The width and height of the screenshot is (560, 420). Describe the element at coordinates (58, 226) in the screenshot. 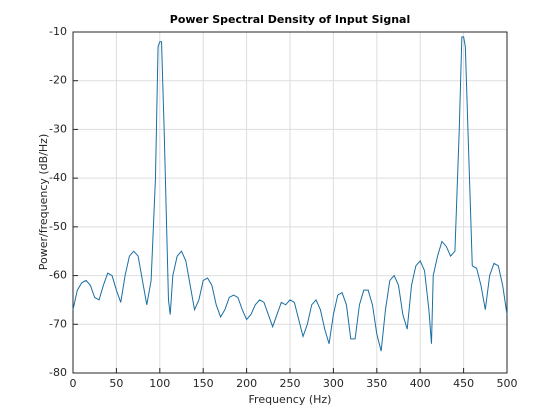

I see `y-tick-label: -50` at that location.